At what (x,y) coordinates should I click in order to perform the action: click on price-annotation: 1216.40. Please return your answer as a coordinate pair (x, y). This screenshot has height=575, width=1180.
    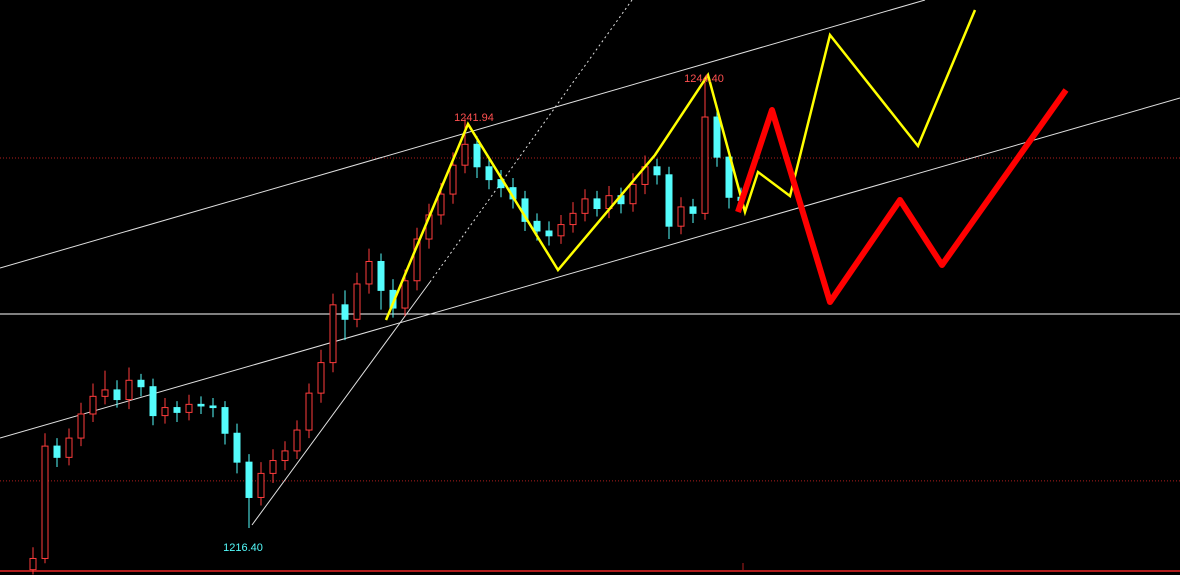
    Looking at the image, I should click on (243, 548).